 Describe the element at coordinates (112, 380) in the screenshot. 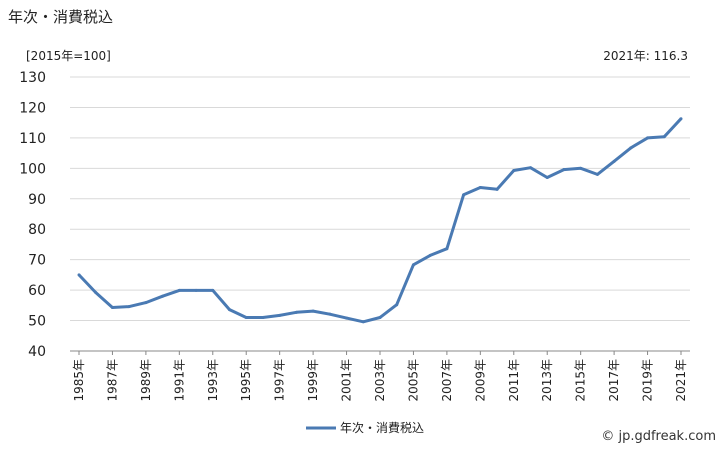

I see `x-tick-label: 1987年` at that location.